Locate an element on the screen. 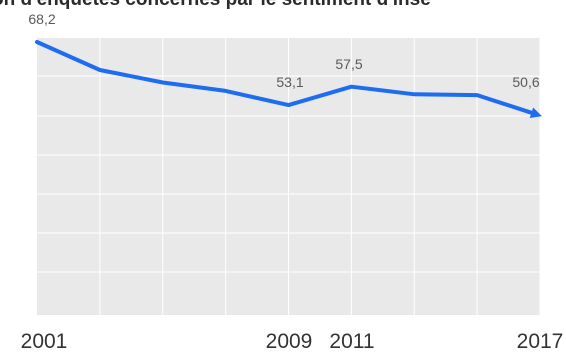  data-label: 53,1 is located at coordinates (289, 82).